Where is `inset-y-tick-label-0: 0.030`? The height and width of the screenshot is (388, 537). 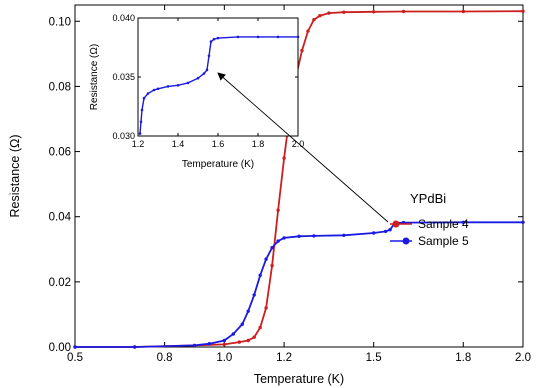 inset-y-tick-label-0: 0.030 is located at coordinates (123, 136).